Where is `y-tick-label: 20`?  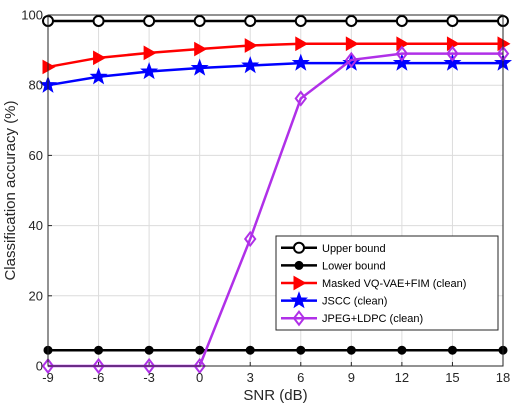
y-tick-label: 20 is located at coordinates (36, 295).